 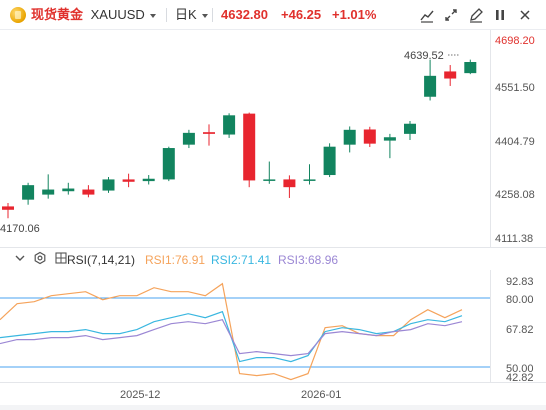 What do you see at coordinates (301, 14) in the screenshot?
I see `price-change: +46.25` at bounding box center [301, 14].